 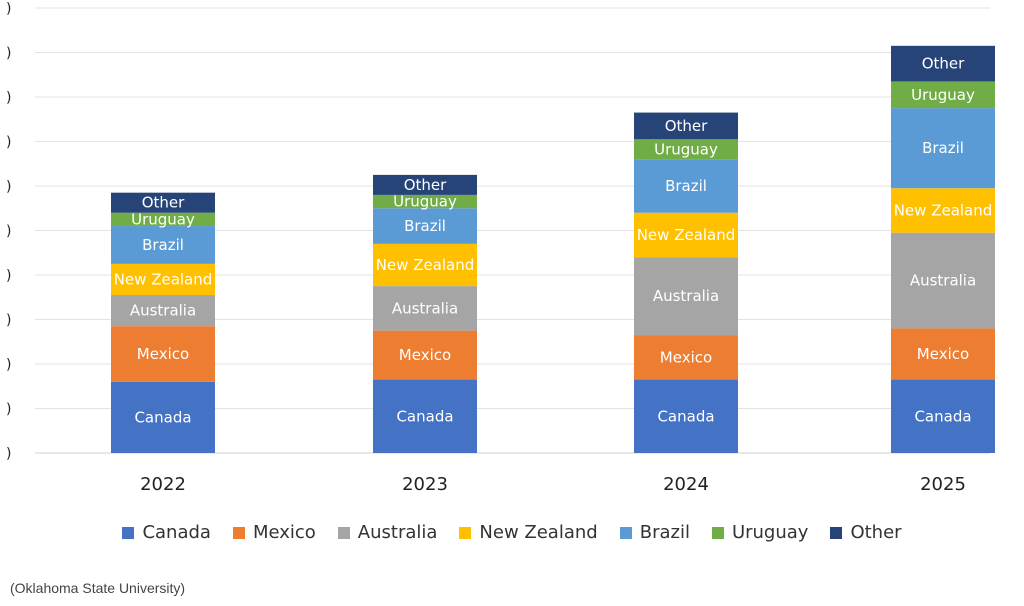 What do you see at coordinates (98, 588) in the screenshot?
I see `source-caption: (Oklahoma State University)` at bounding box center [98, 588].